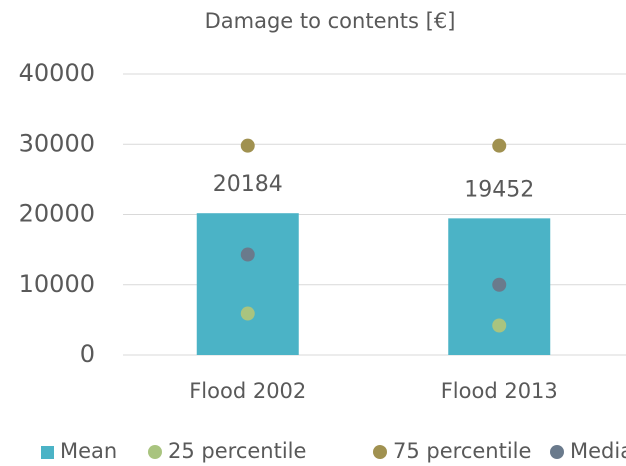 The height and width of the screenshot is (466, 626). What do you see at coordinates (248, 184) in the screenshot?
I see `data-label: 20184` at bounding box center [248, 184].